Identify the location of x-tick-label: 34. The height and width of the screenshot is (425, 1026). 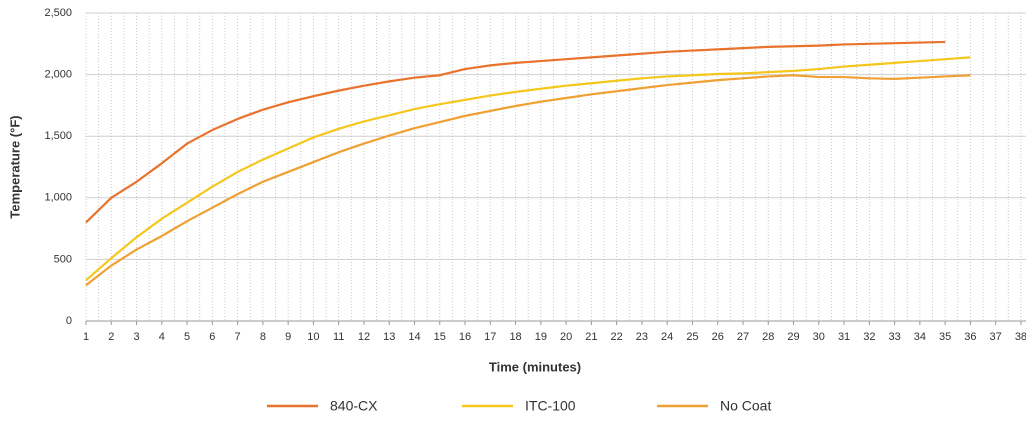
(920, 337).